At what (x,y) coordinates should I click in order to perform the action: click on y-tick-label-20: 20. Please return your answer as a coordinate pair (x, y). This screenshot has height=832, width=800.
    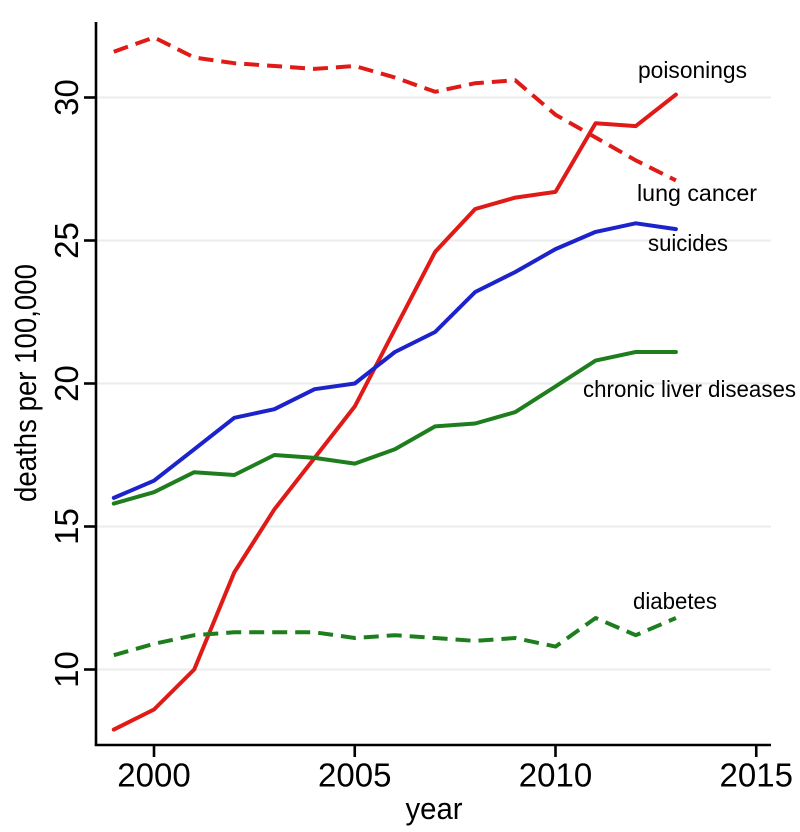
    Looking at the image, I should click on (66, 383).